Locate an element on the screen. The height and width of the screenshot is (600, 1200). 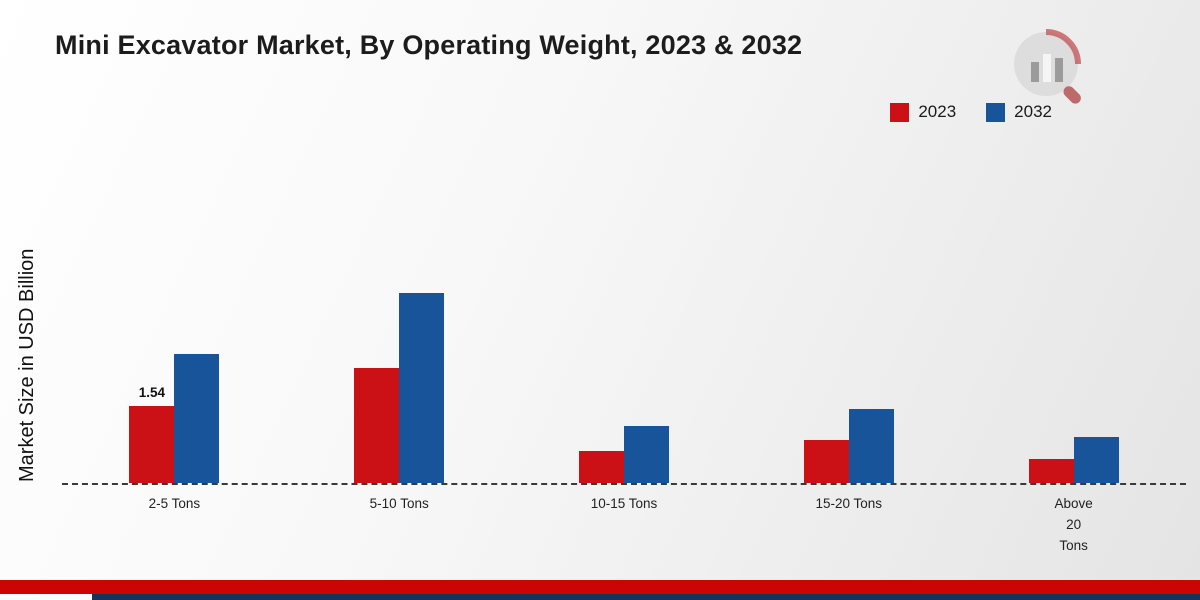
legend-swatch-2023 is located at coordinates (900, 112).